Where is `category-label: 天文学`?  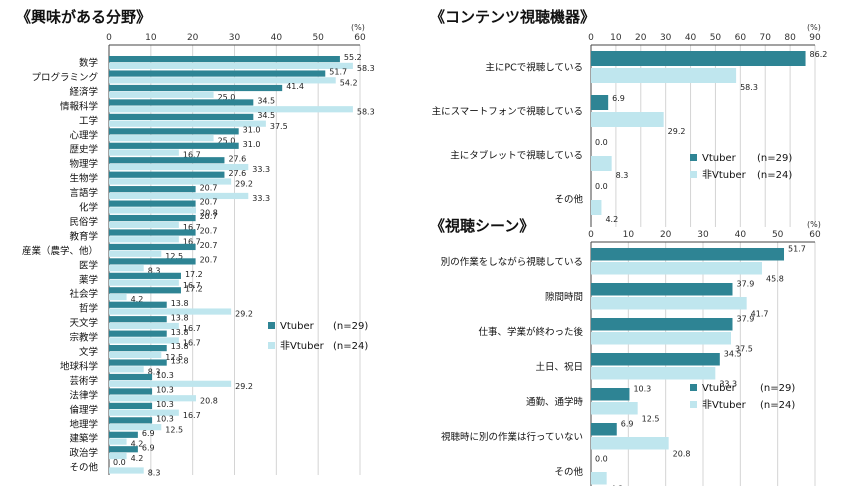
category-label: 天文学 is located at coordinates (83, 323).